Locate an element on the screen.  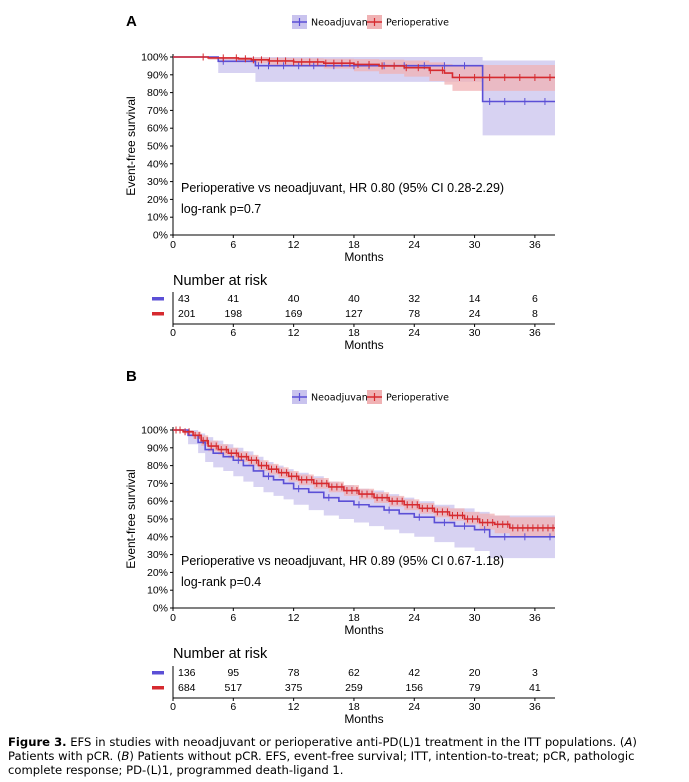
risk-count: 127 is located at coordinates (354, 314).